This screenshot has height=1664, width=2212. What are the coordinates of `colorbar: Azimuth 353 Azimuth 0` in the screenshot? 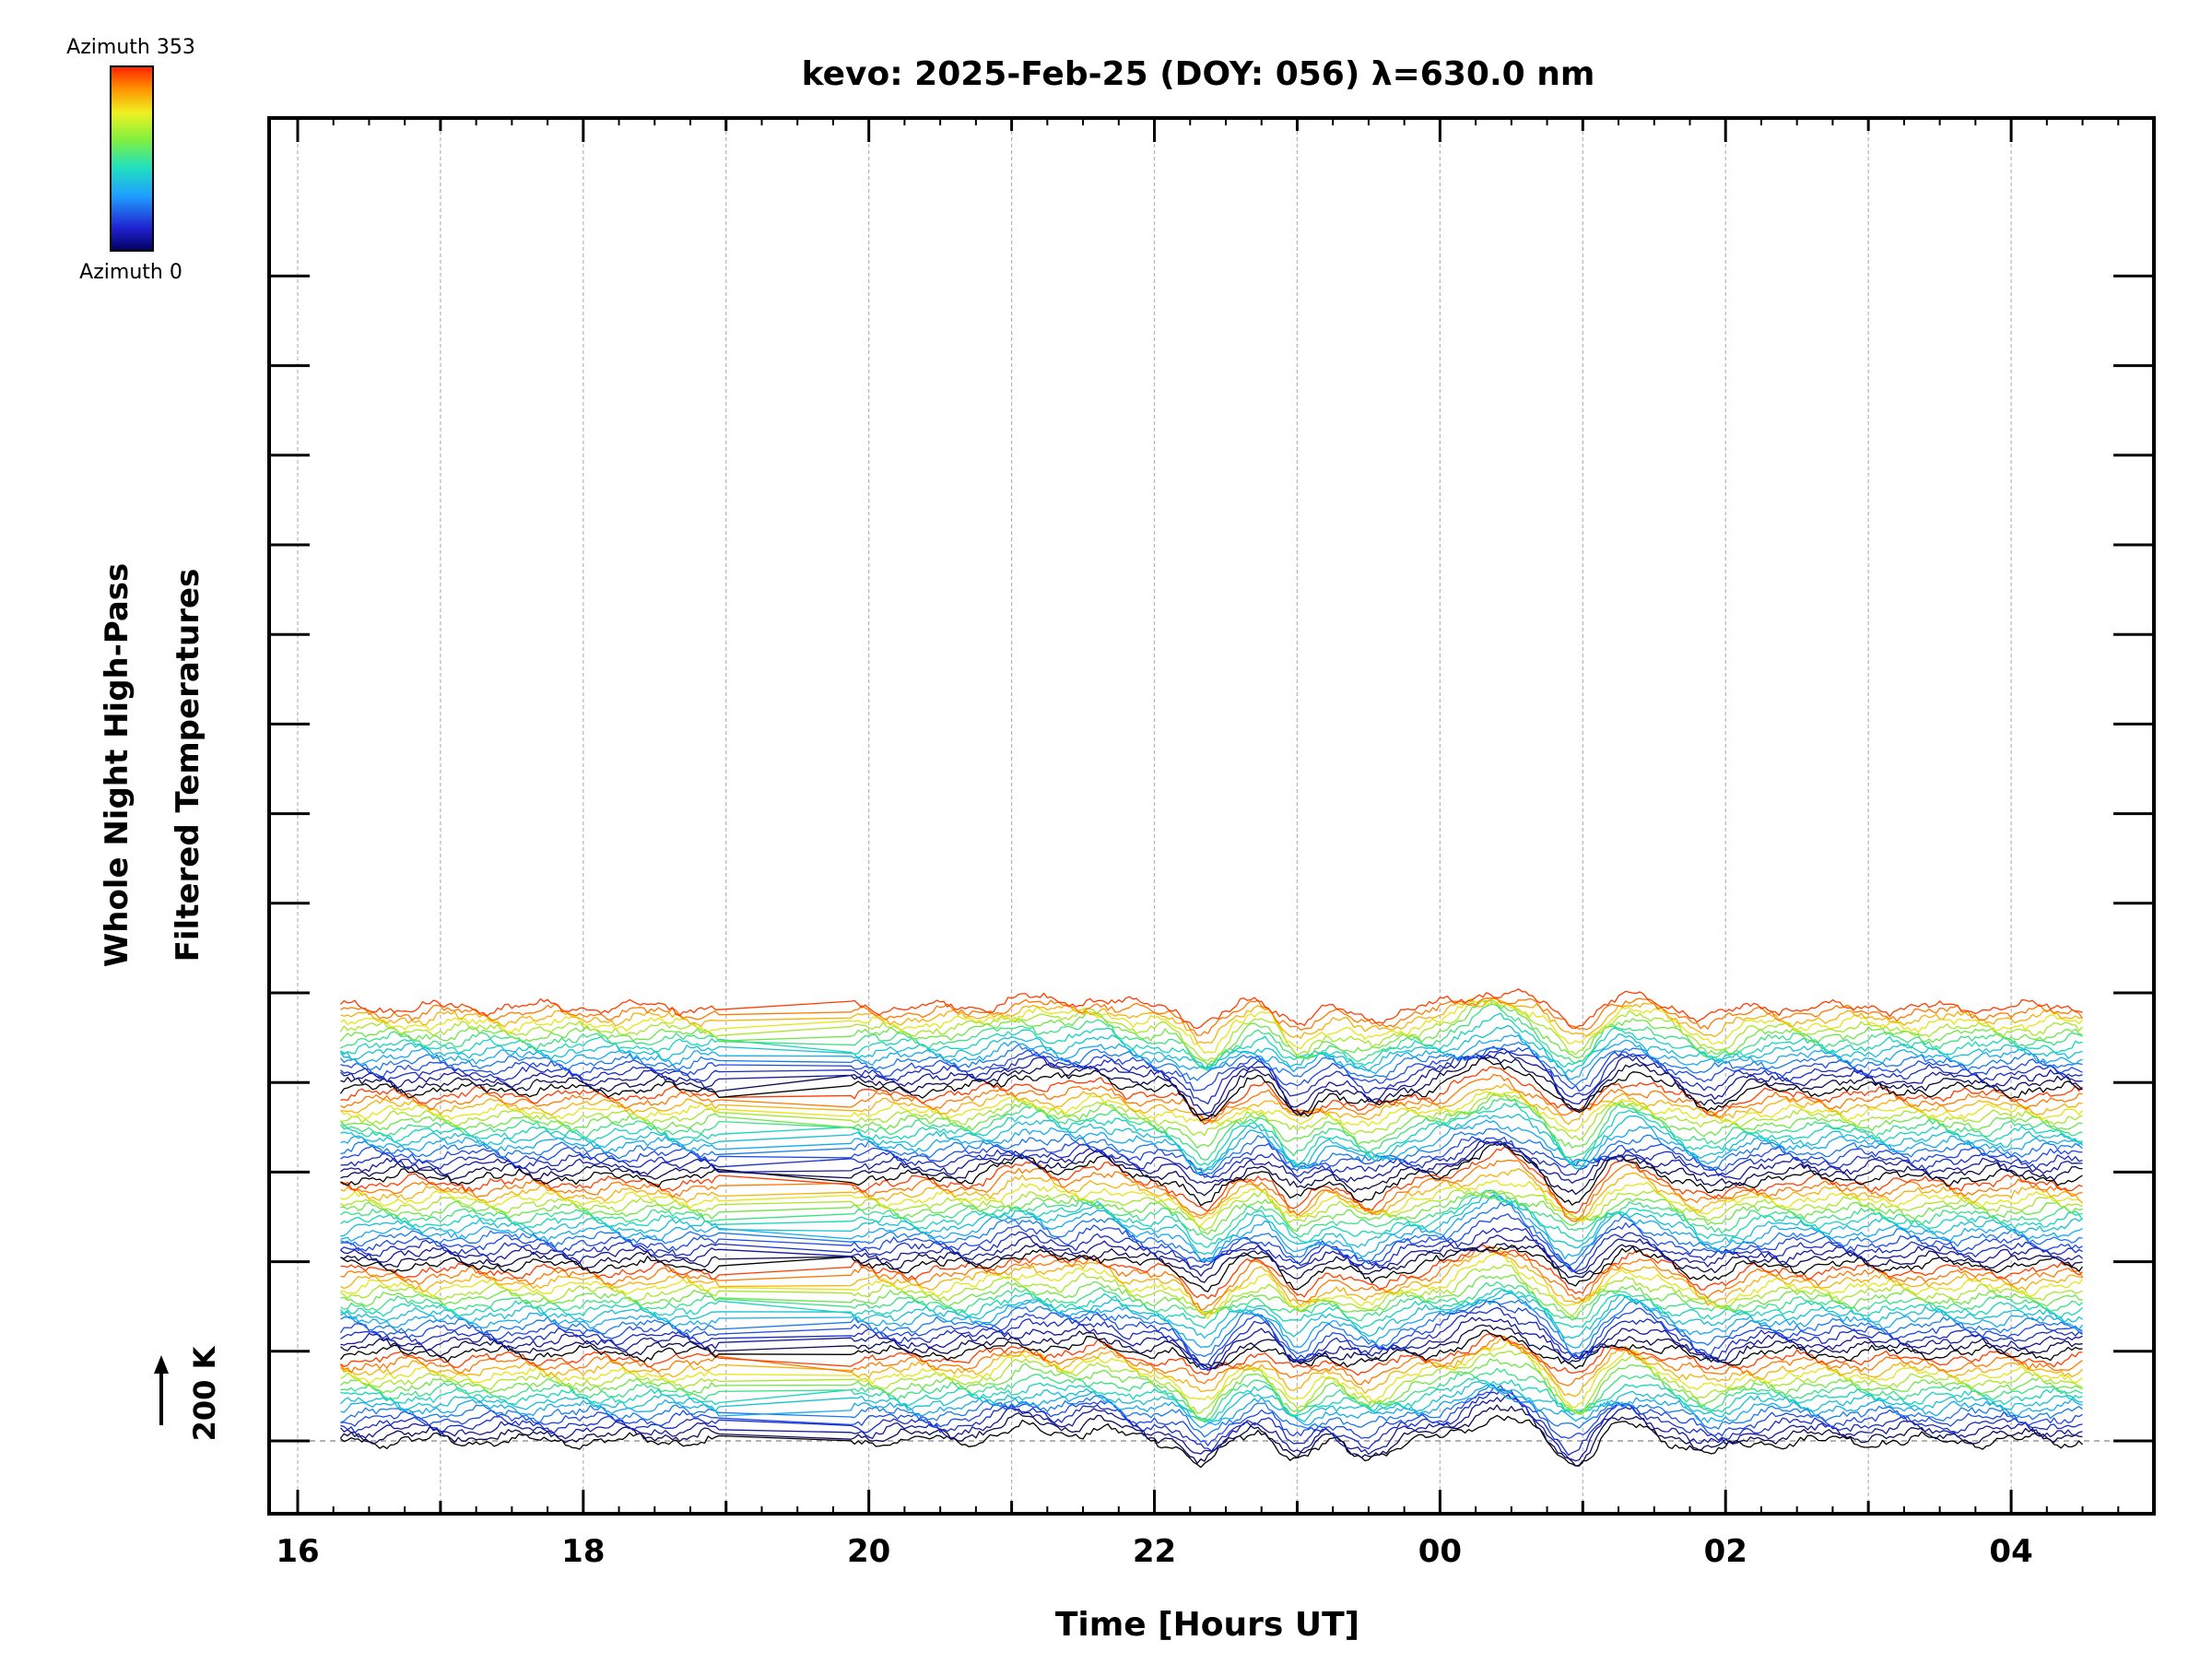 It's located at (130, 160).